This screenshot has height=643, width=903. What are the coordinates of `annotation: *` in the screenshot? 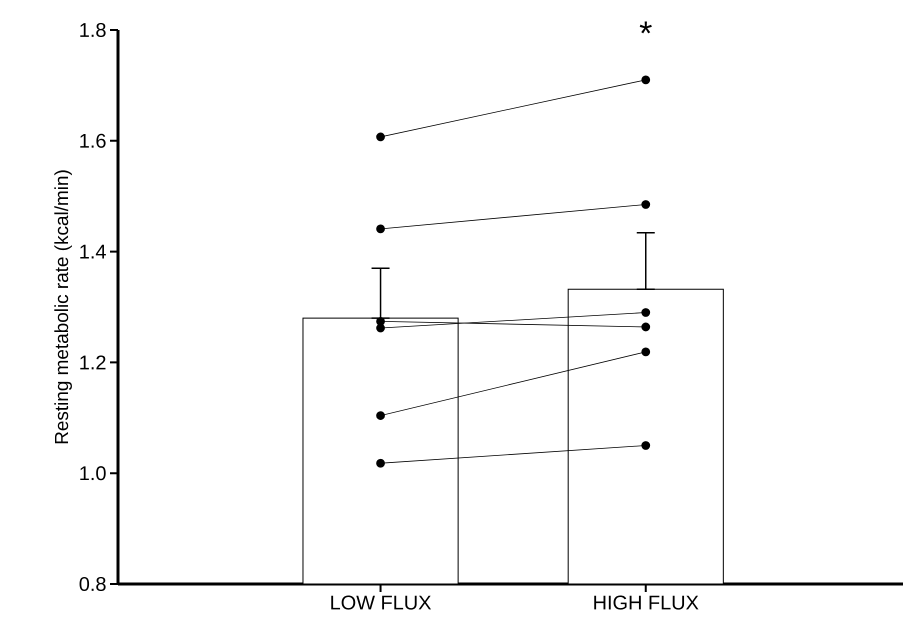 It's located at (646, 28).